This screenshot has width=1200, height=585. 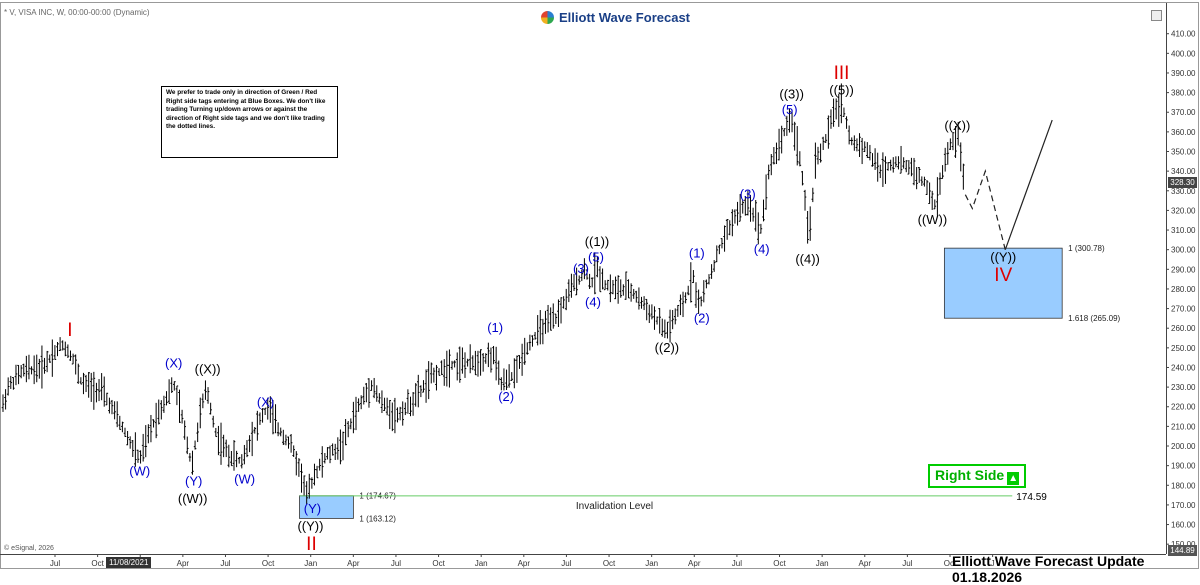 I want to click on y-tick-label: 390.00, so click(x=1183, y=73).